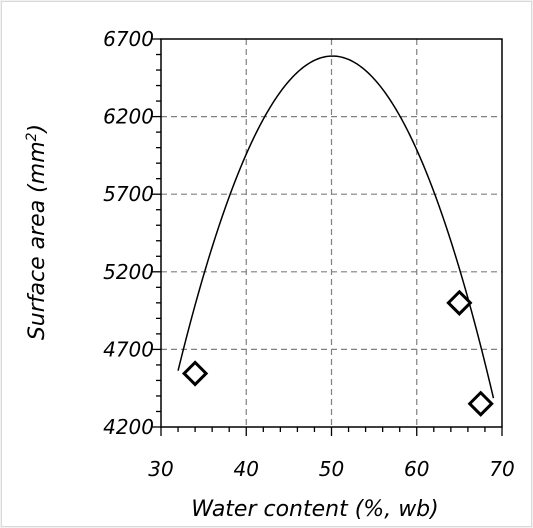 The image size is (533, 528). I want to click on x-tick-label: 30, so click(160, 469).